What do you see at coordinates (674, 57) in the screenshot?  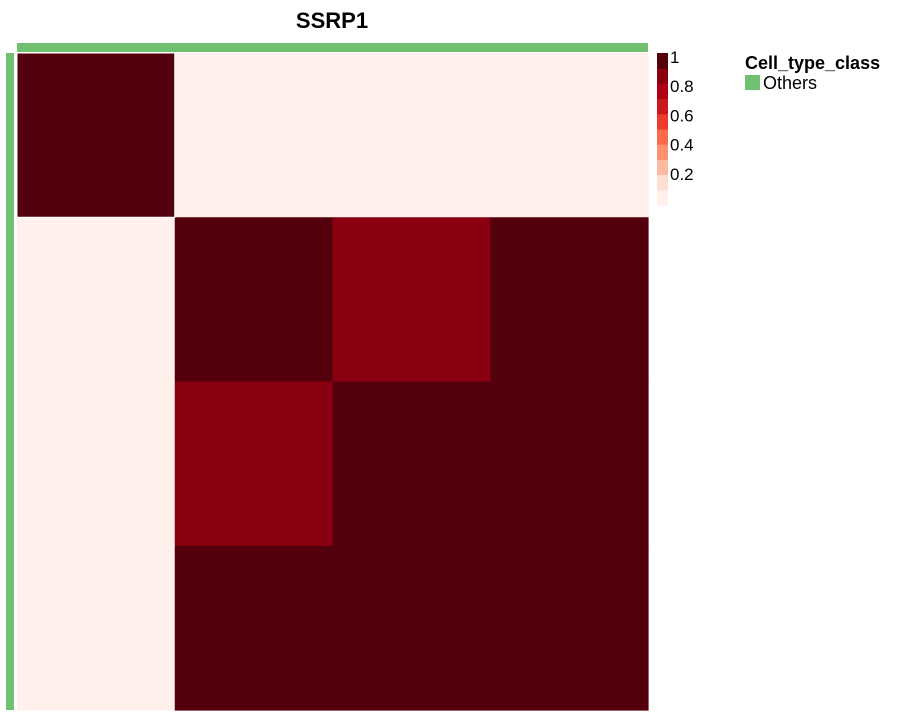 I see `colorbar-tick-label: 1` at bounding box center [674, 57].